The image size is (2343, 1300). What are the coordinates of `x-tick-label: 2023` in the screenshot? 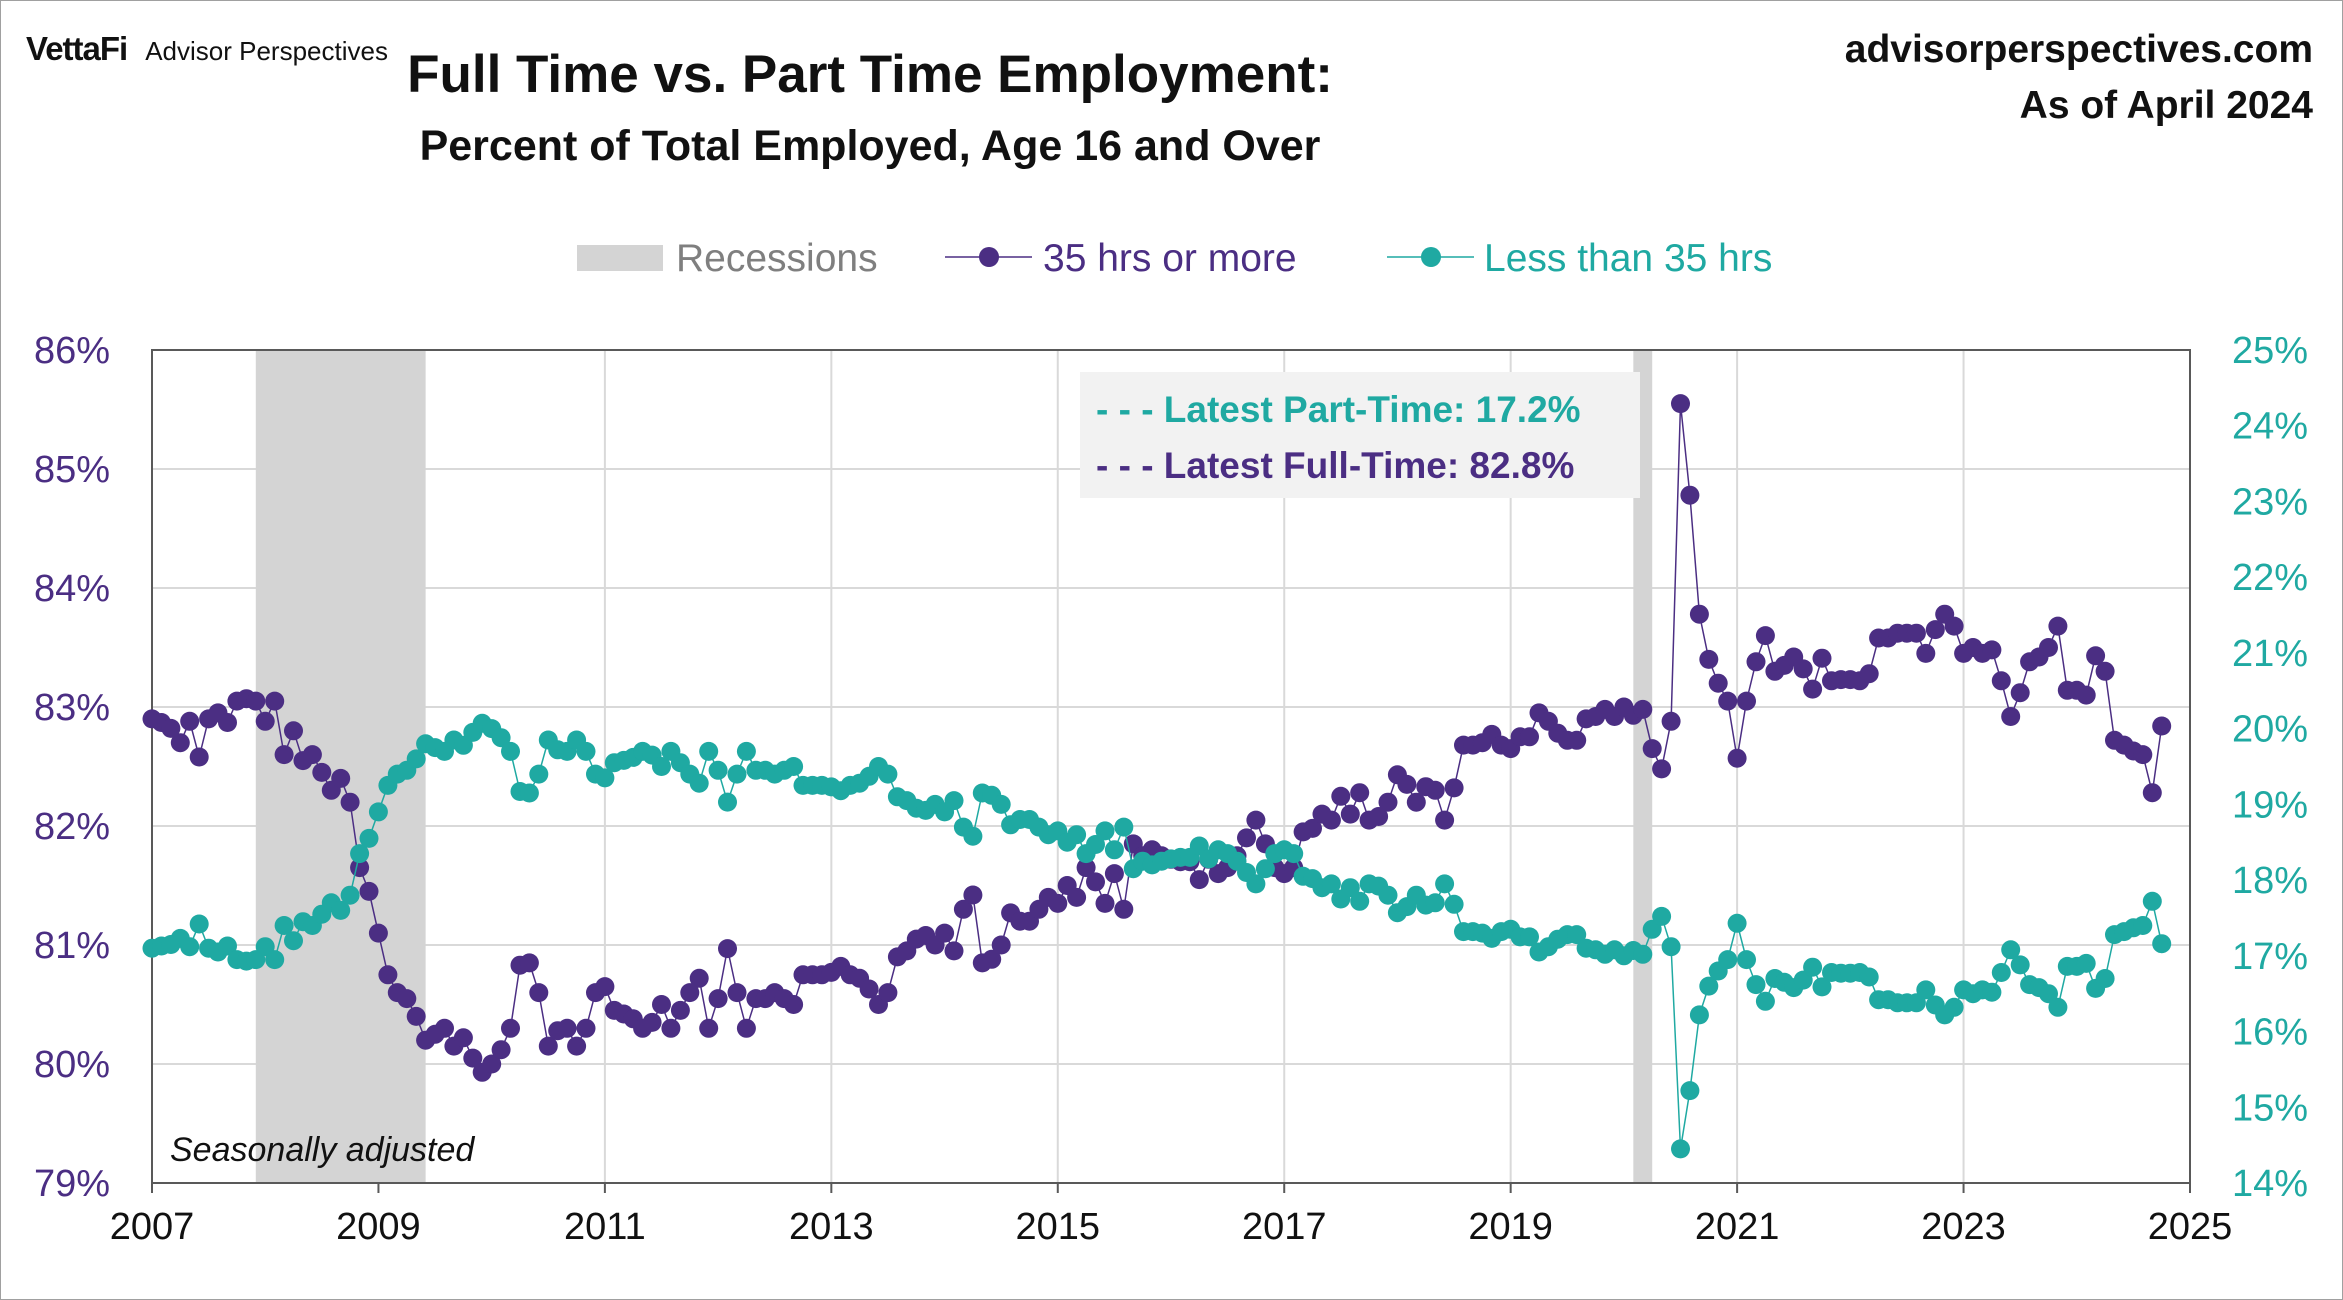 It's located at (1963, 1227).